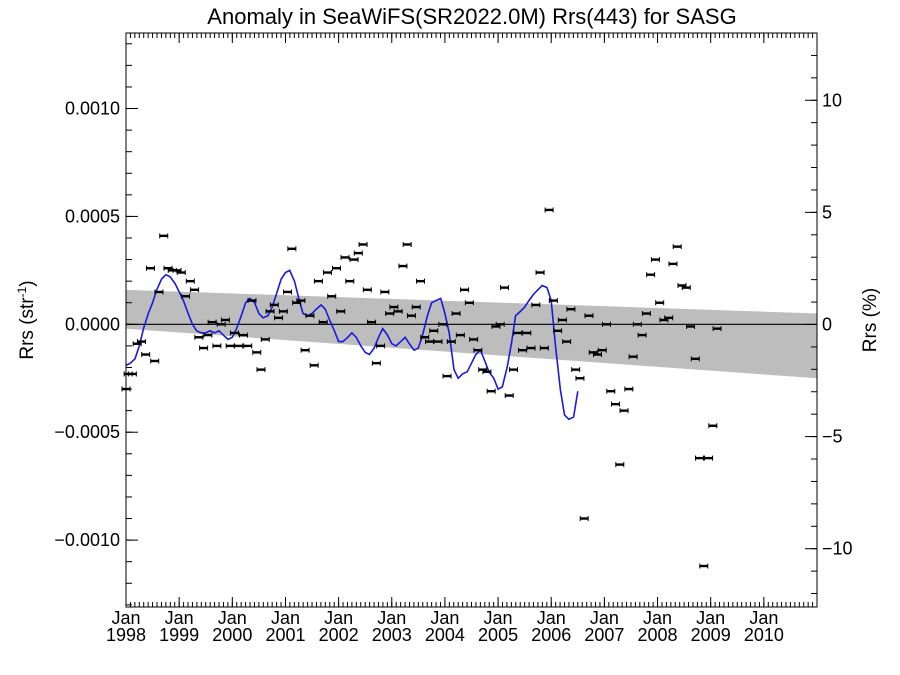 The width and height of the screenshot is (900, 675). Describe the element at coordinates (471, 334) in the screenshot. I see `trend-band` at that location.